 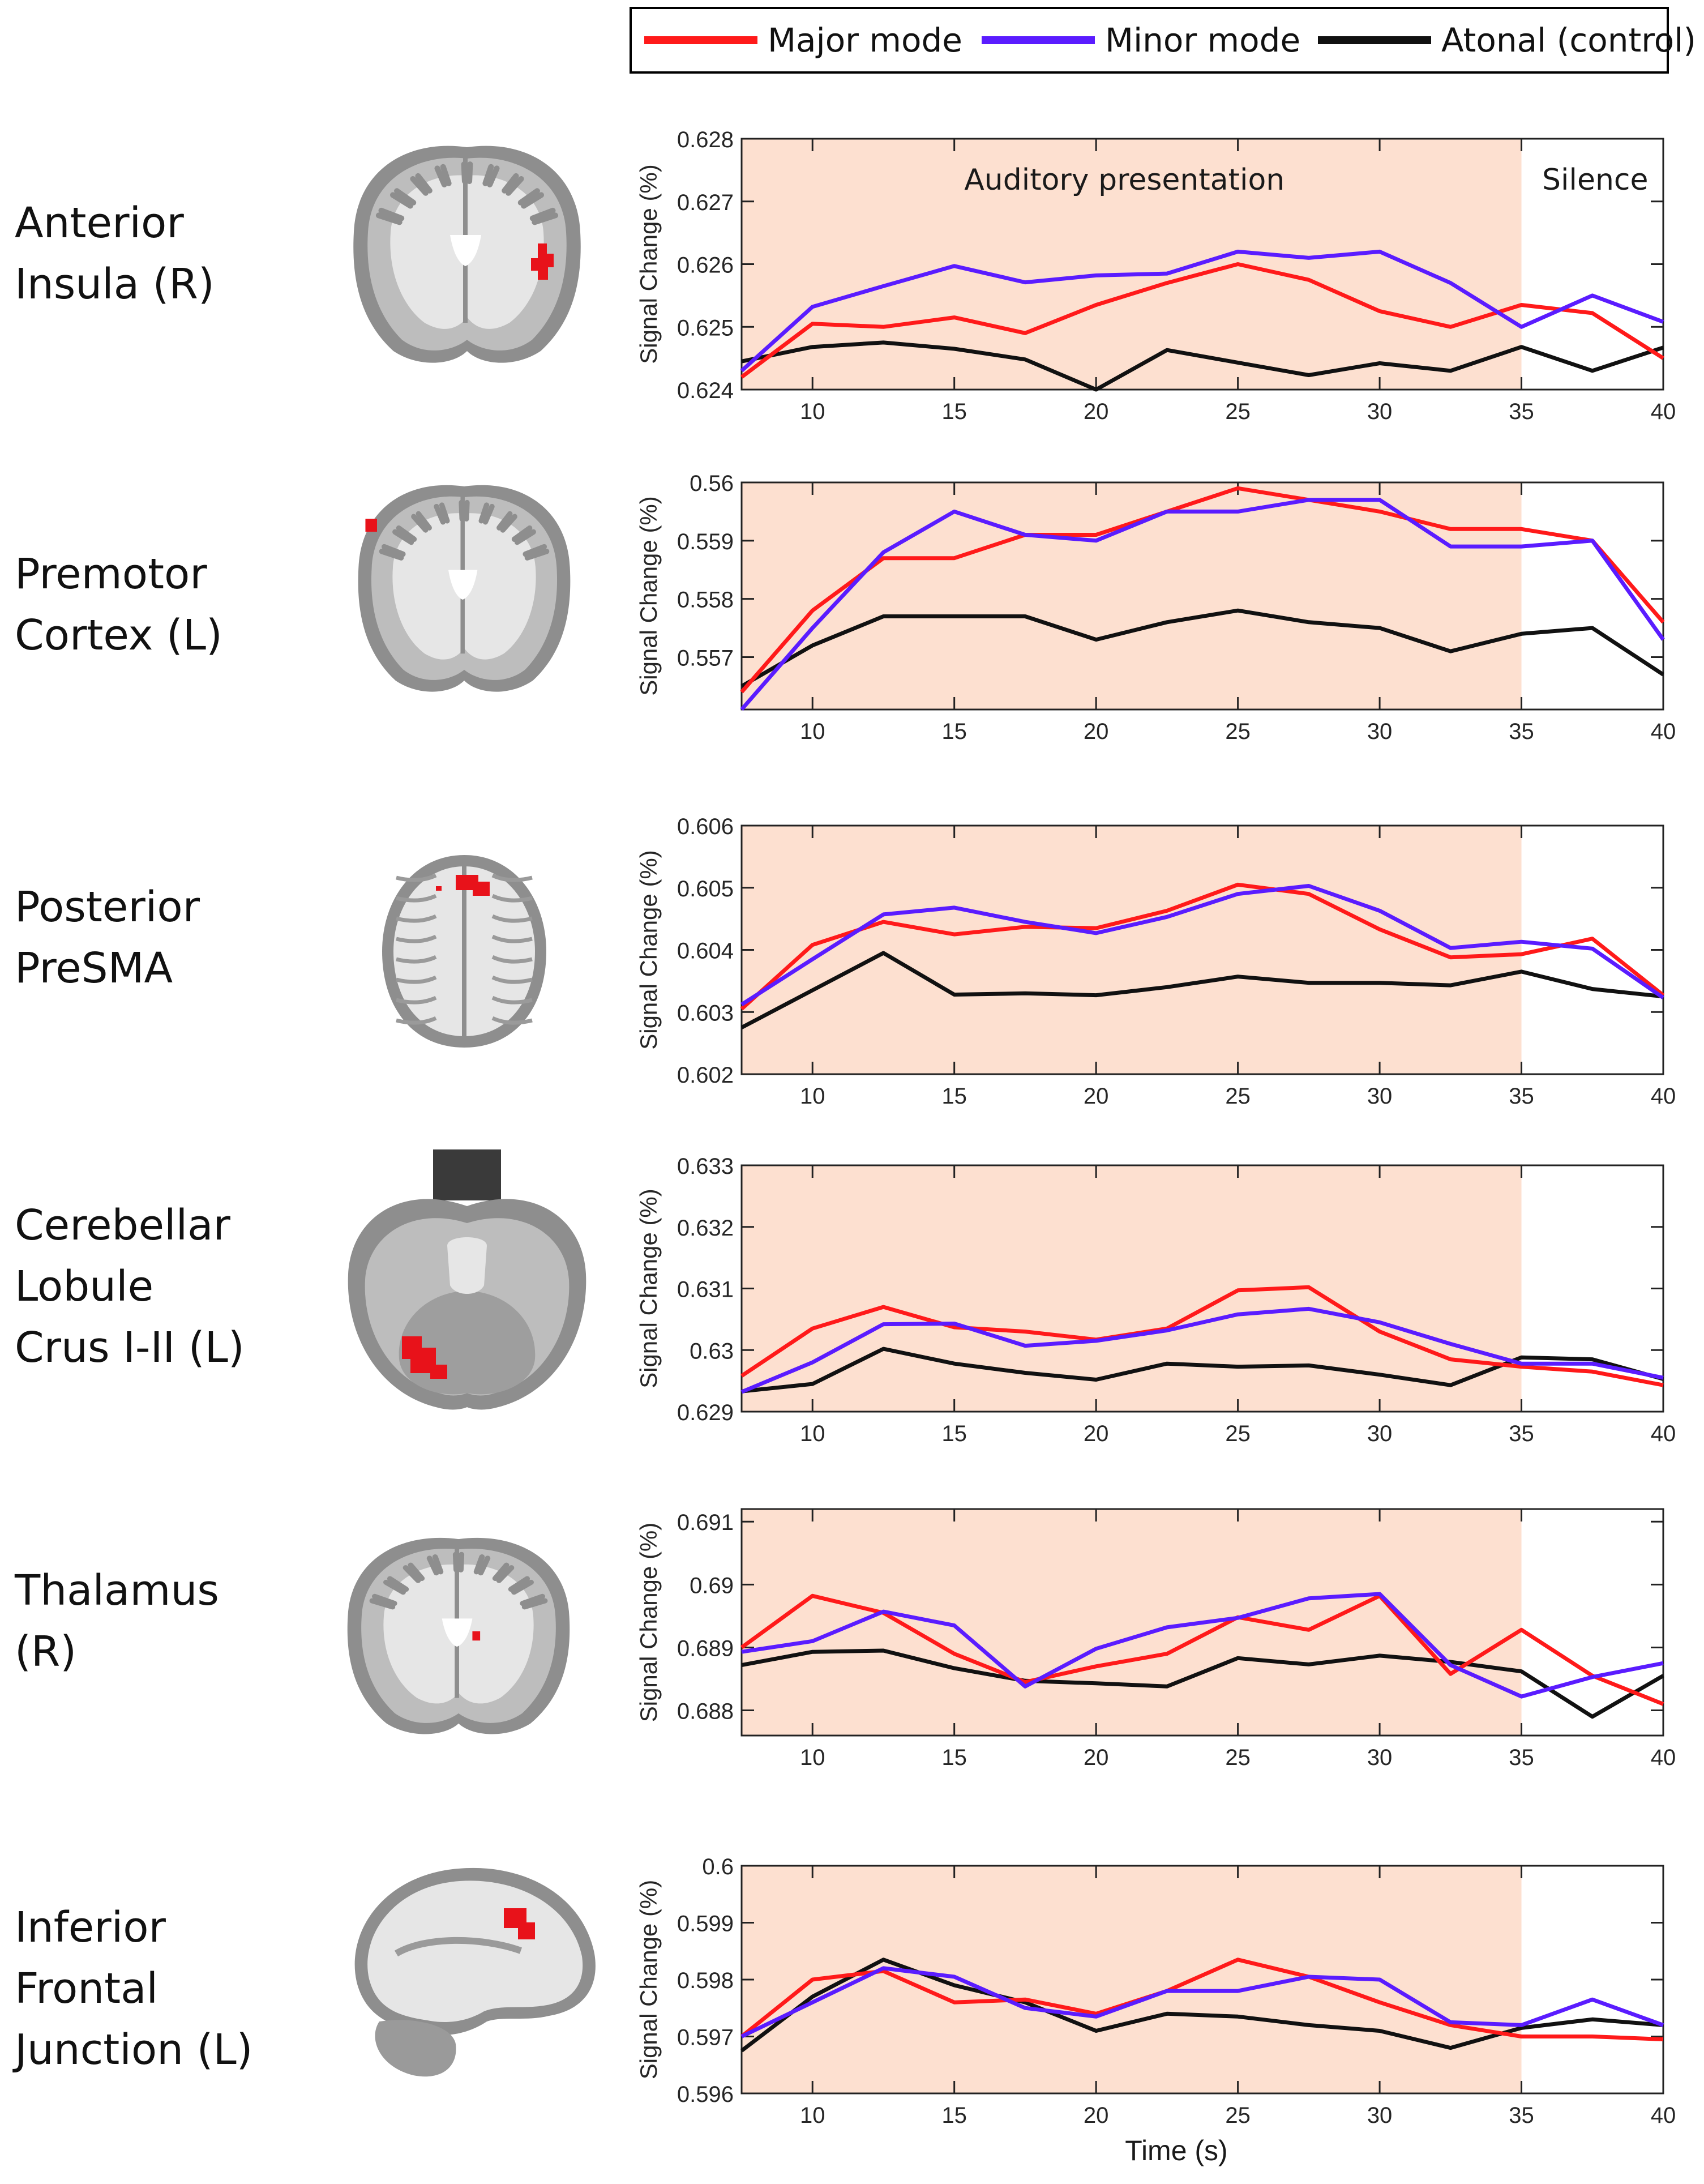 I want to click on region-label-line: Posterior, so click(x=107, y=907).